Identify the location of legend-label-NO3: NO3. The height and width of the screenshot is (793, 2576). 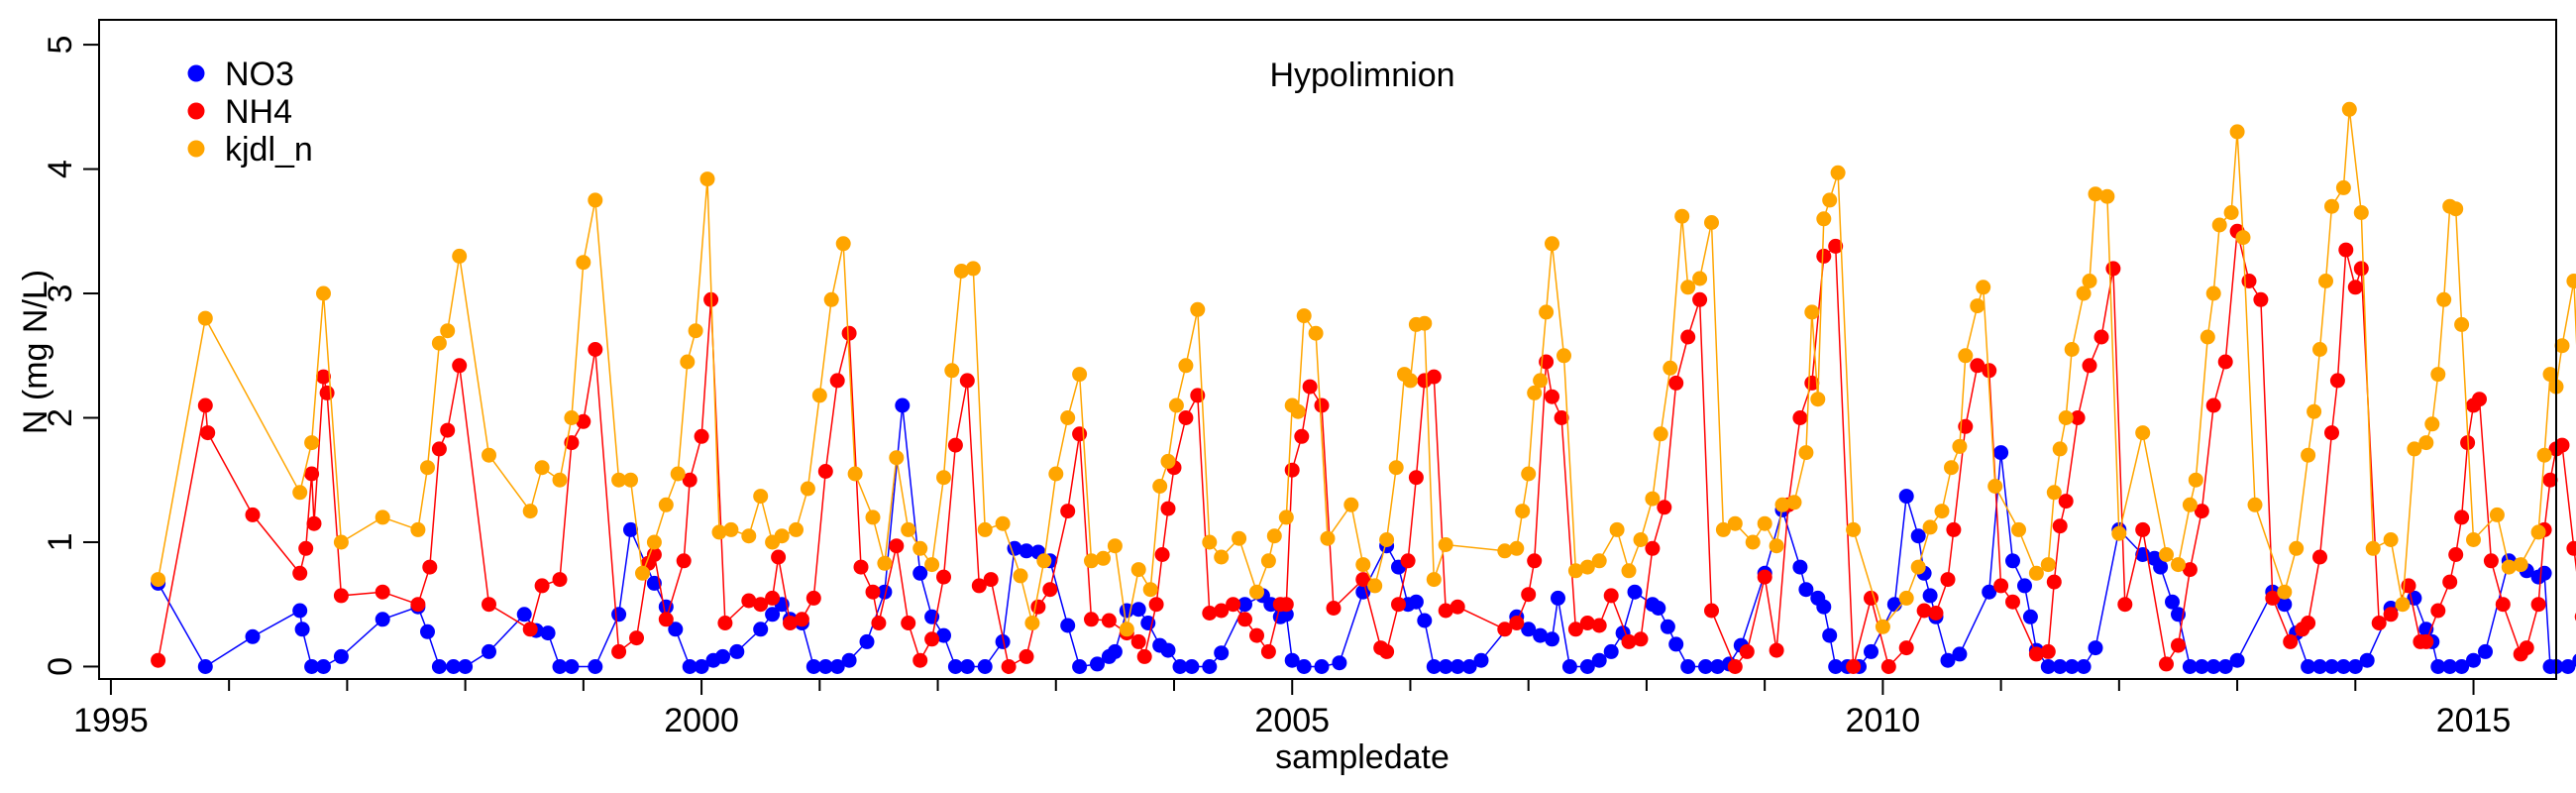
(259, 74).